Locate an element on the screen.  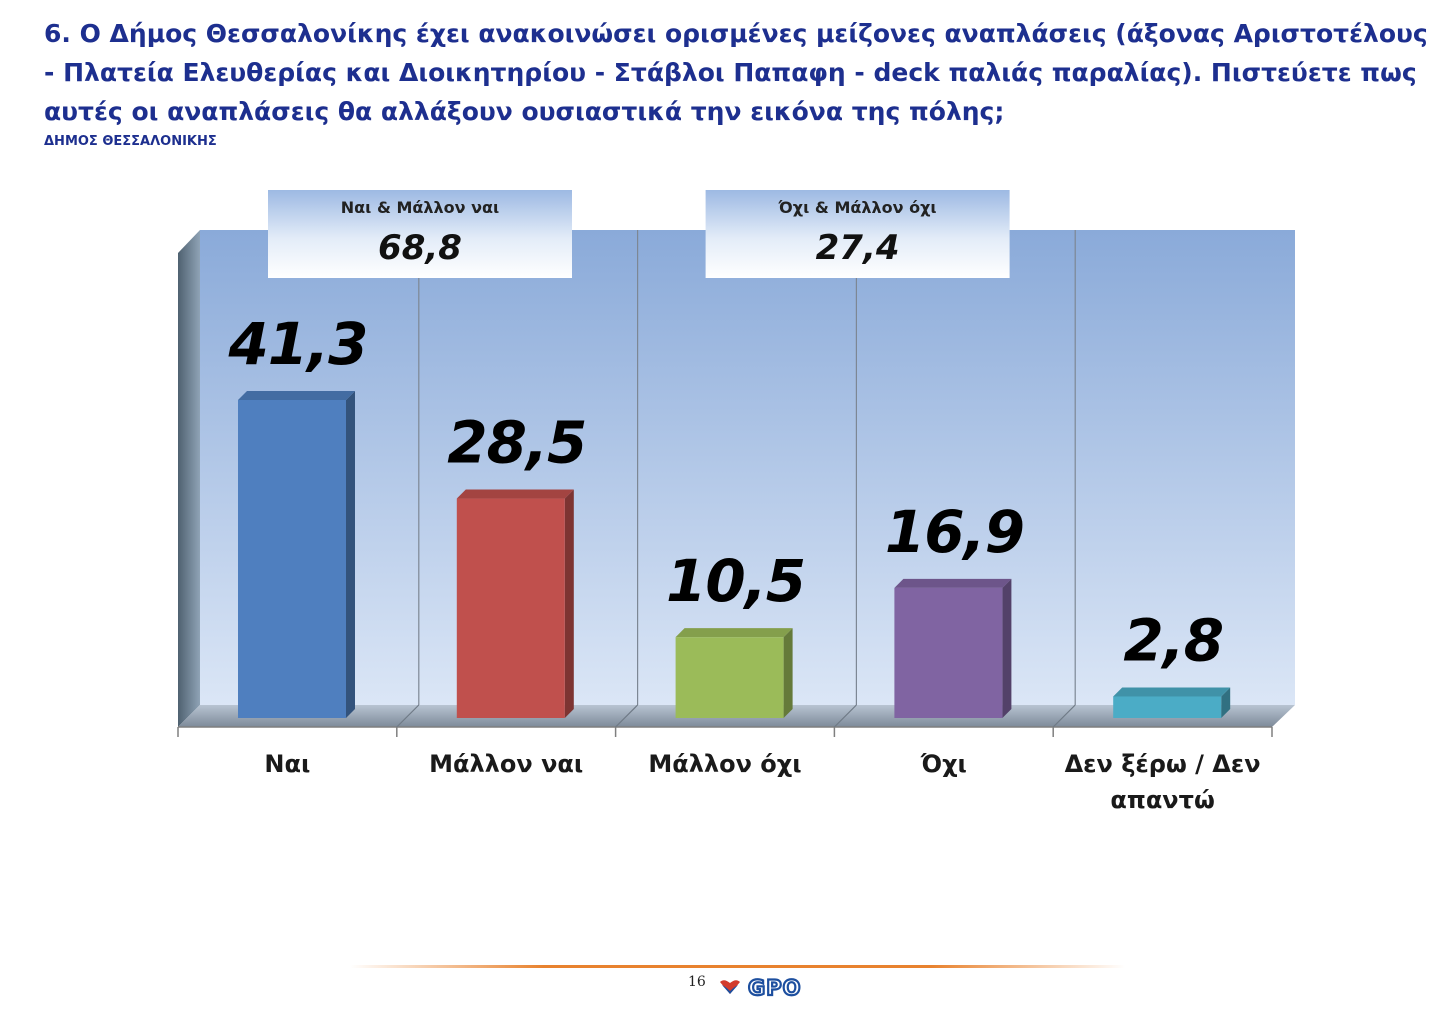
gpo-logo: GPO is located at coordinates (761, 988).